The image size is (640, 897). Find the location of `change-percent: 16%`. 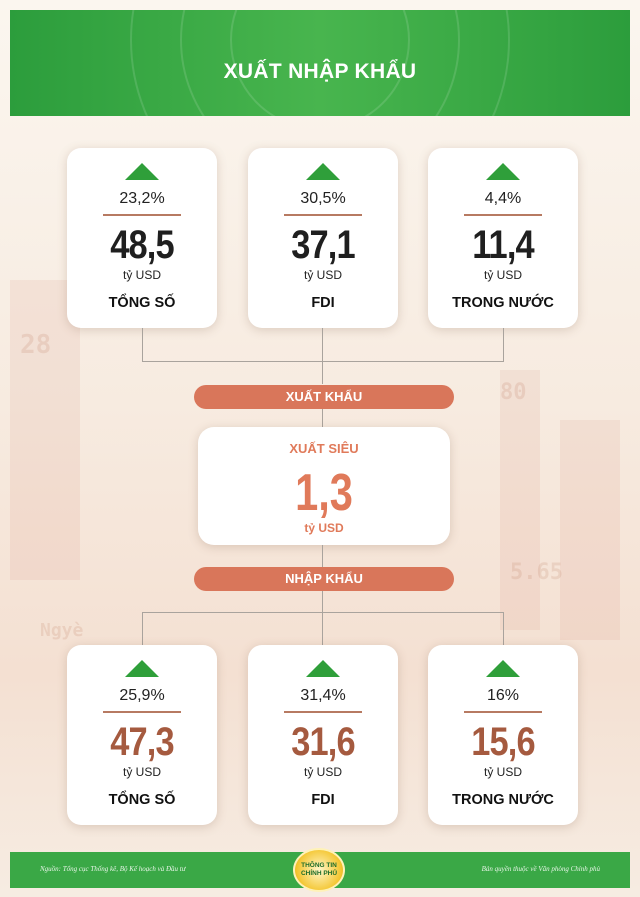

change-percent: 16% is located at coordinates (503, 695).